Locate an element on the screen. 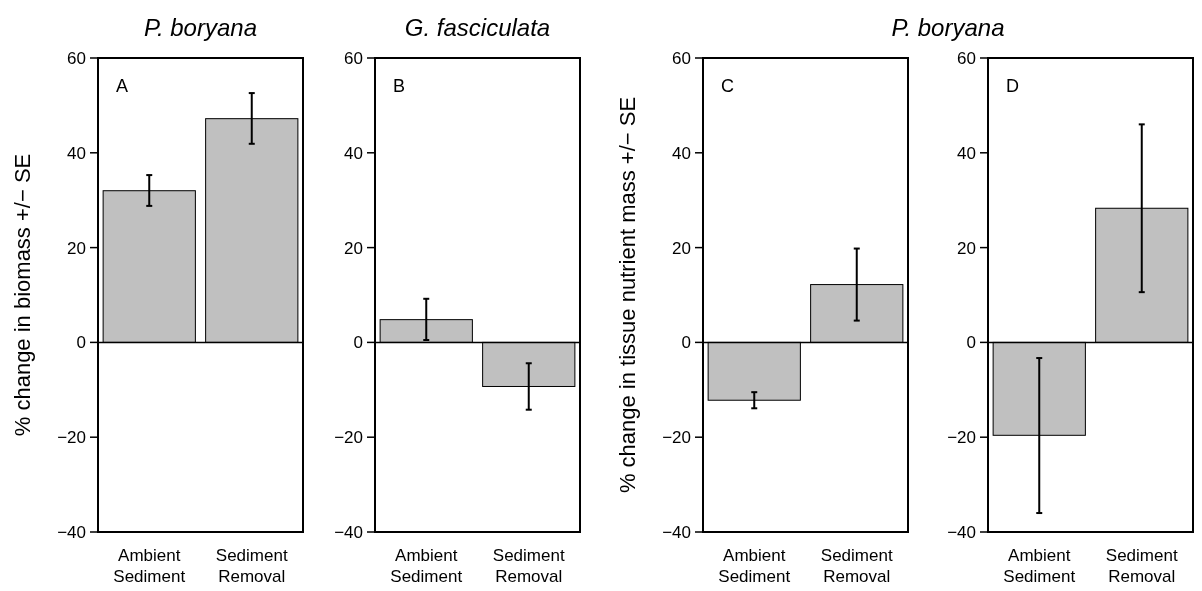  y-axis-title: % change in tissue nutrient mass +/− SE is located at coordinates (627, 295).